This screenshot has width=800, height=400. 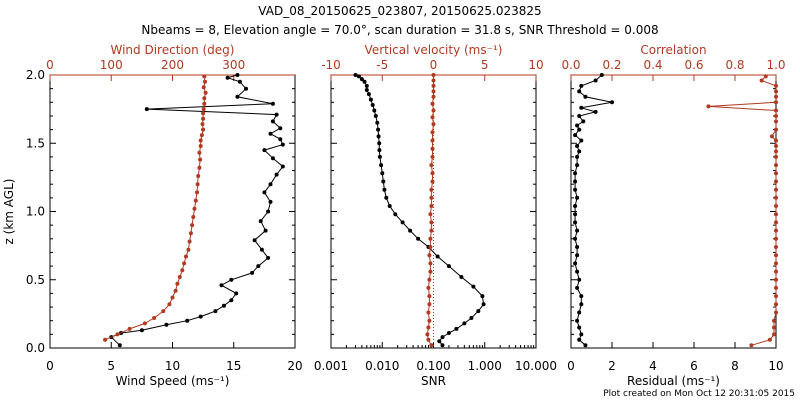 What do you see at coordinates (50, 366) in the screenshot?
I see `x-bottom-tick-label: 0` at bounding box center [50, 366].